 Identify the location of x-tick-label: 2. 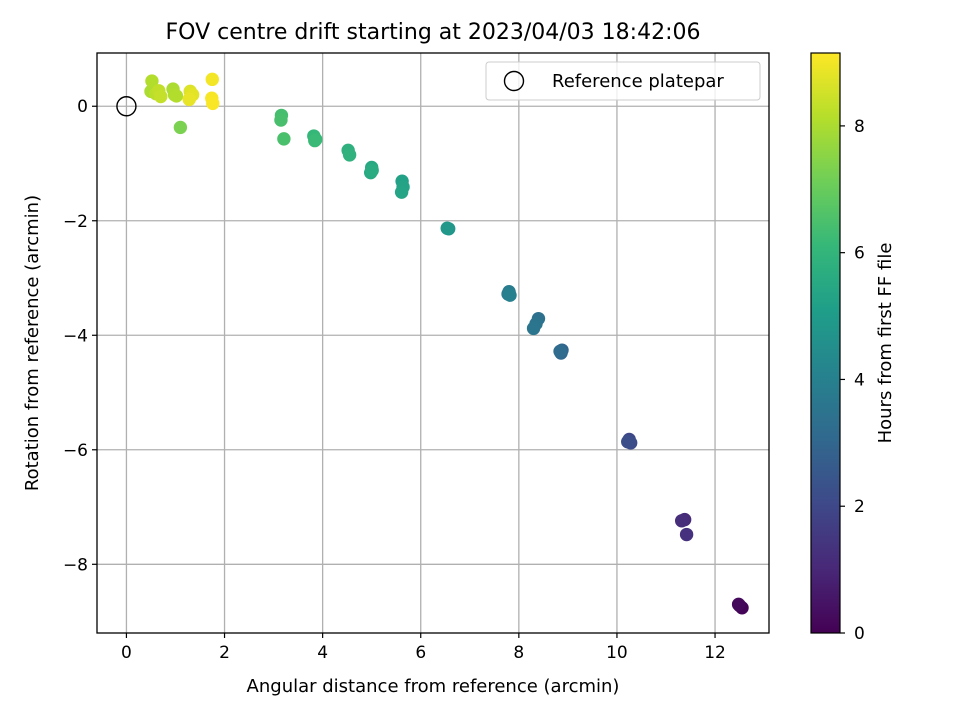
(224, 653).